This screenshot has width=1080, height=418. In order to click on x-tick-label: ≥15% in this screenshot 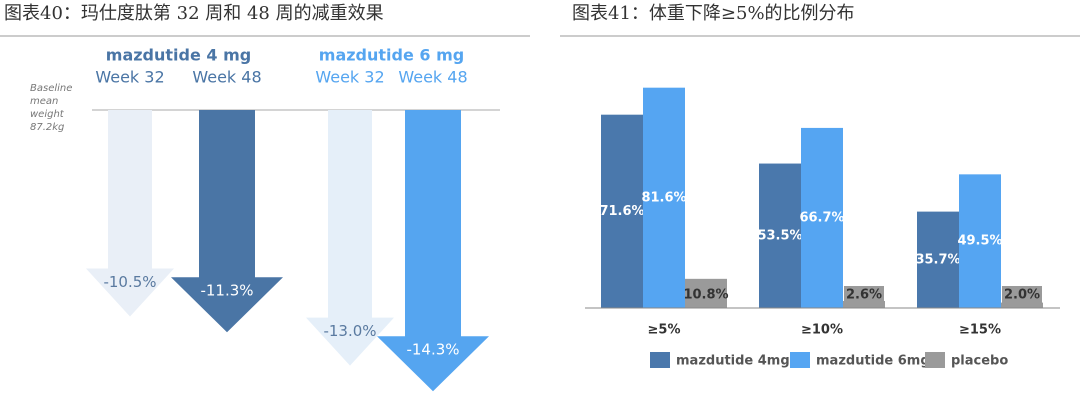, I will do `click(980, 330)`.